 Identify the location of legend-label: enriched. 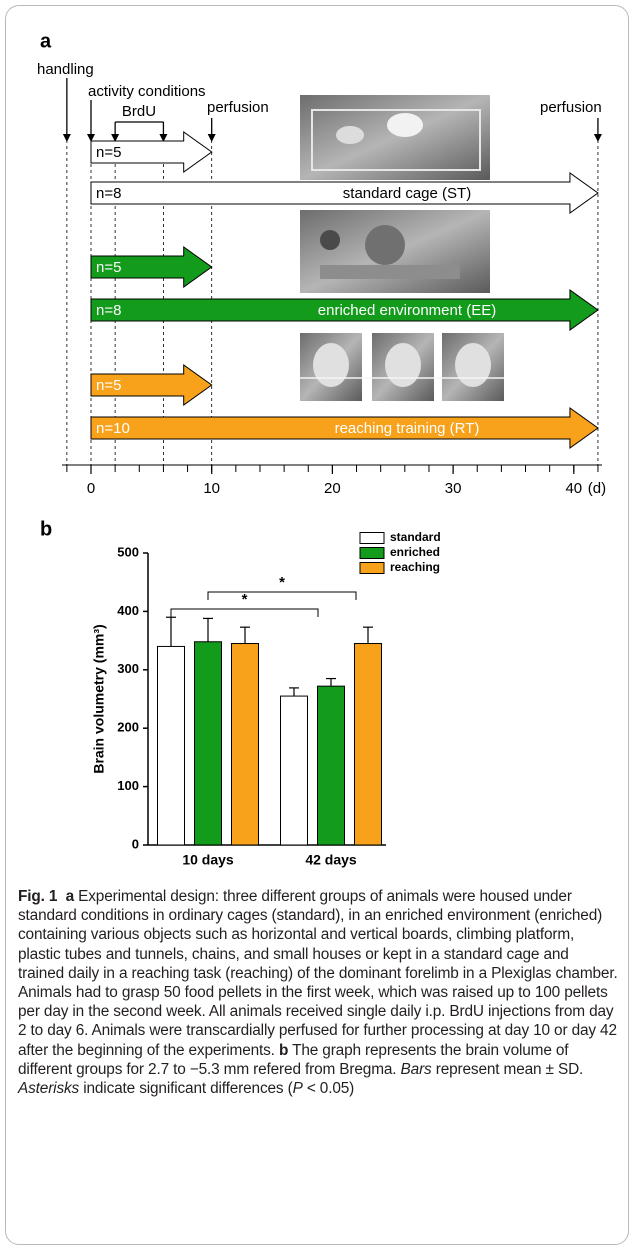
(415, 552).